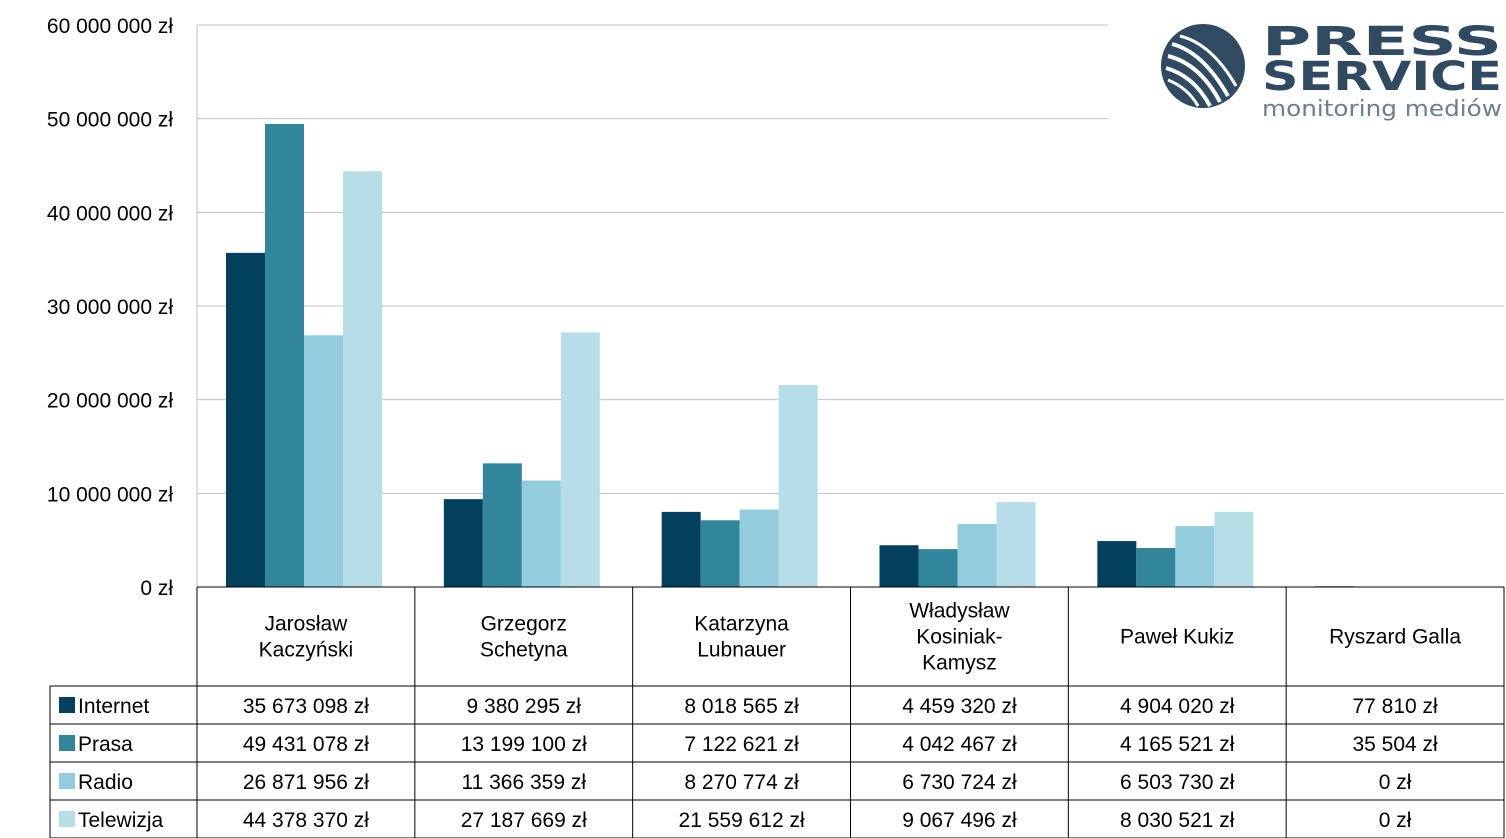 This screenshot has width=1506, height=838. Describe the element at coordinates (121, 820) in the screenshot. I see `legend-label-telewizja: Telewizja` at that location.